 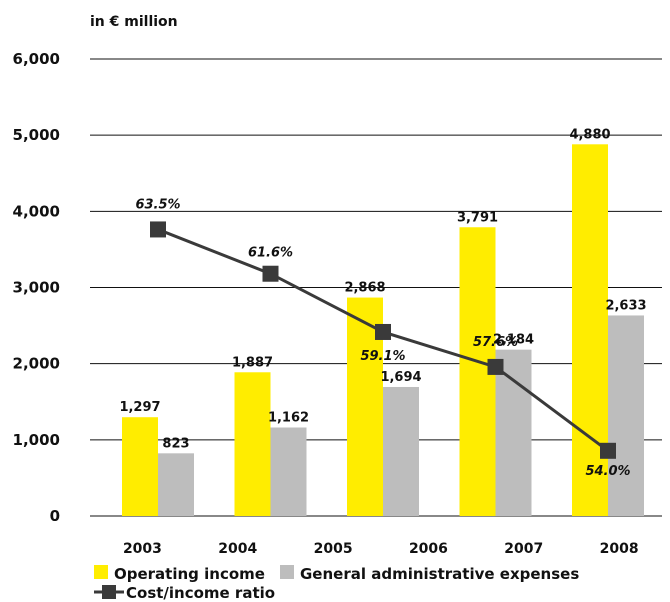 I want to click on y-tick-label: 1,000, so click(x=36, y=440).